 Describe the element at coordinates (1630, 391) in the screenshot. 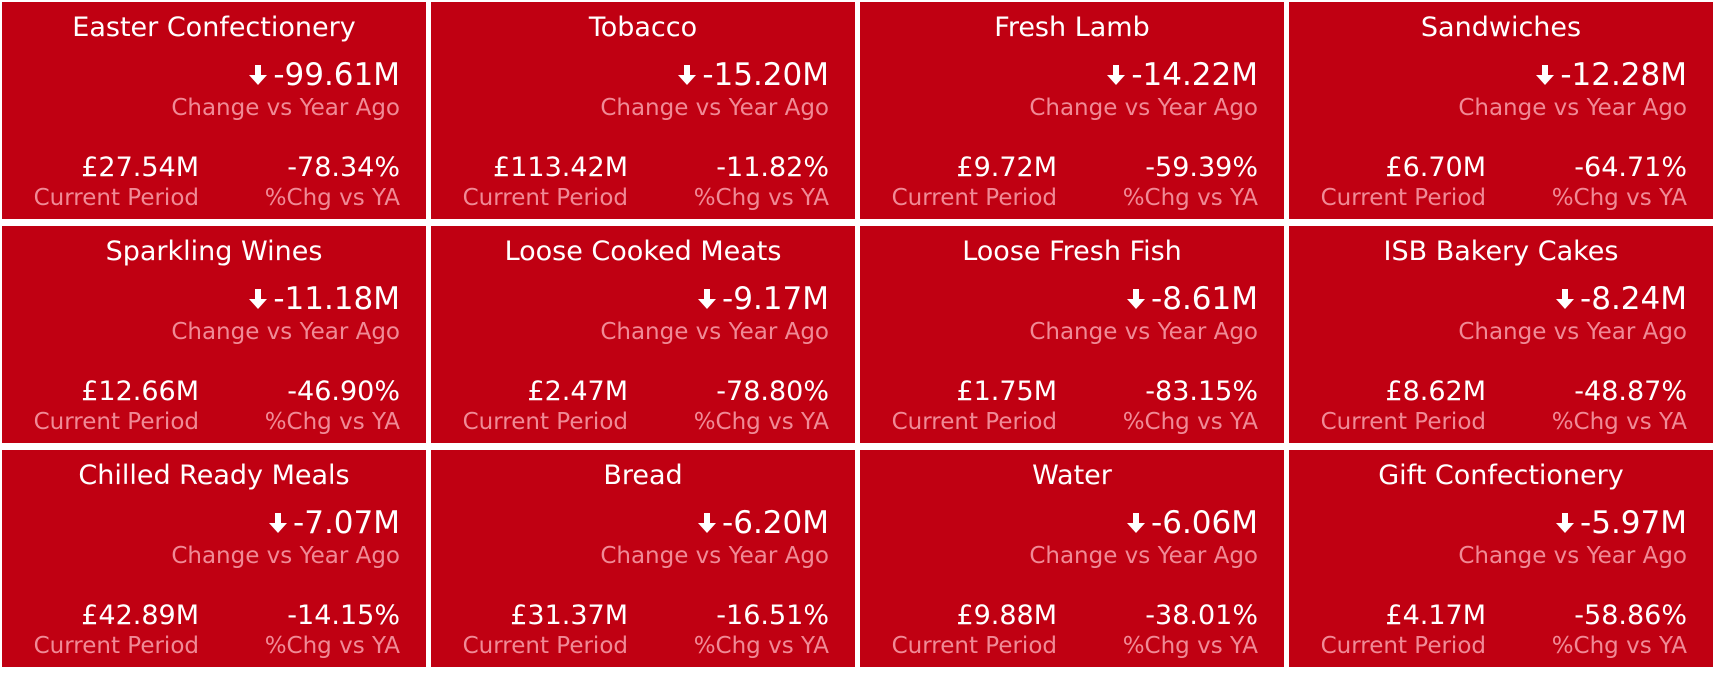

I see `pct-change-value: -48.87%` at that location.